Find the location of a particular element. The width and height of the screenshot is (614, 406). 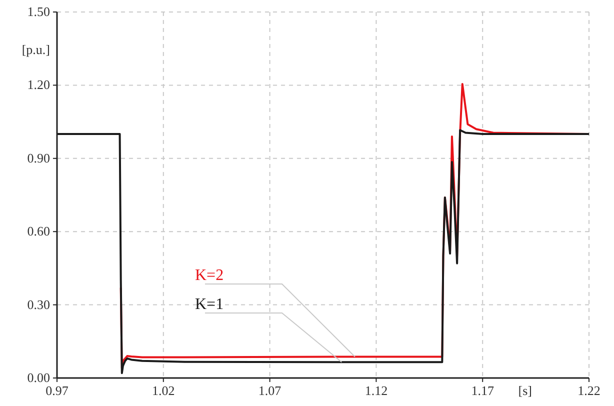

x-tick-label: 0.97 is located at coordinates (57, 390).